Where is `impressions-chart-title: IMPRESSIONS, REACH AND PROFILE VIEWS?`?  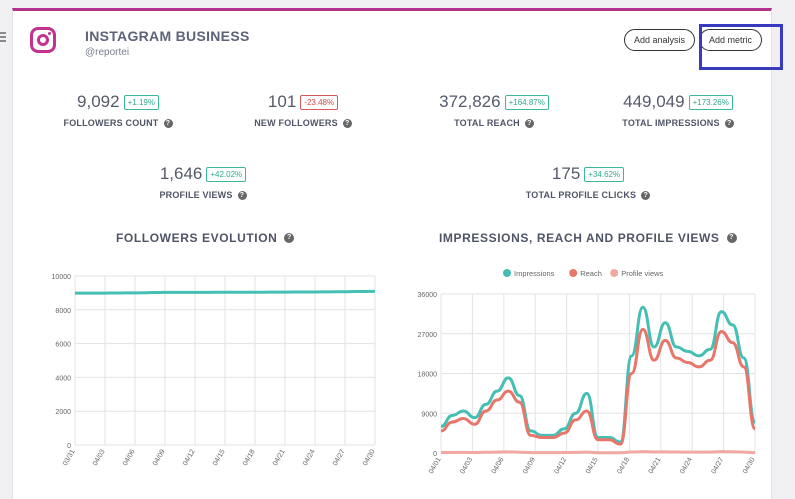
impressions-chart-title: IMPRESSIONS, REACH AND PROFILE VIEWS? is located at coordinates (588, 238).